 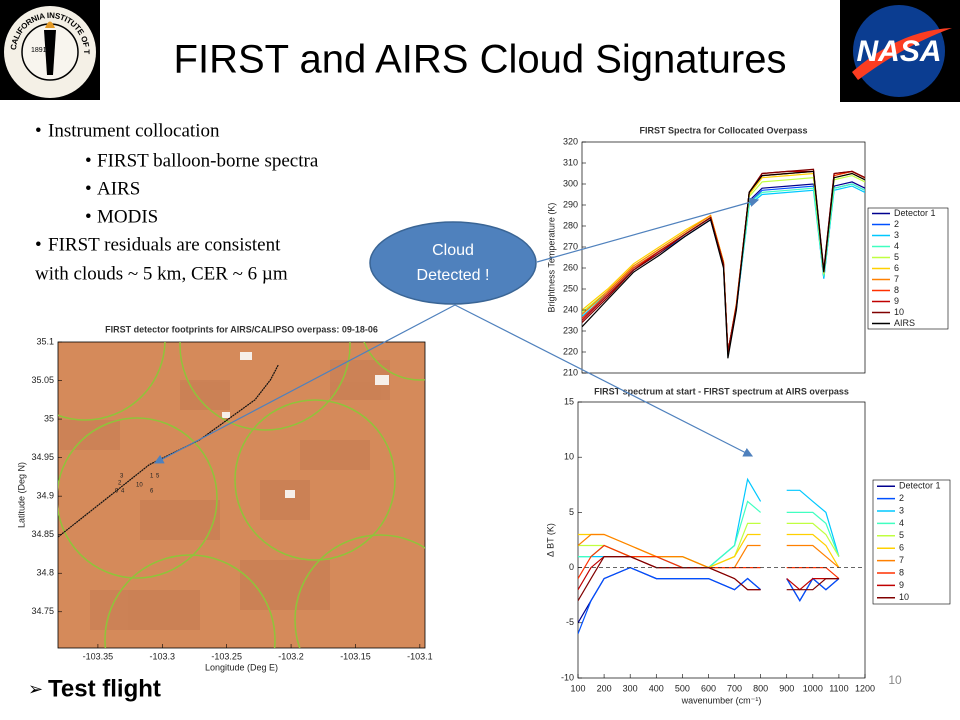 What do you see at coordinates (734, 688) in the screenshot?
I see `x-tick-label: 700` at bounding box center [734, 688].